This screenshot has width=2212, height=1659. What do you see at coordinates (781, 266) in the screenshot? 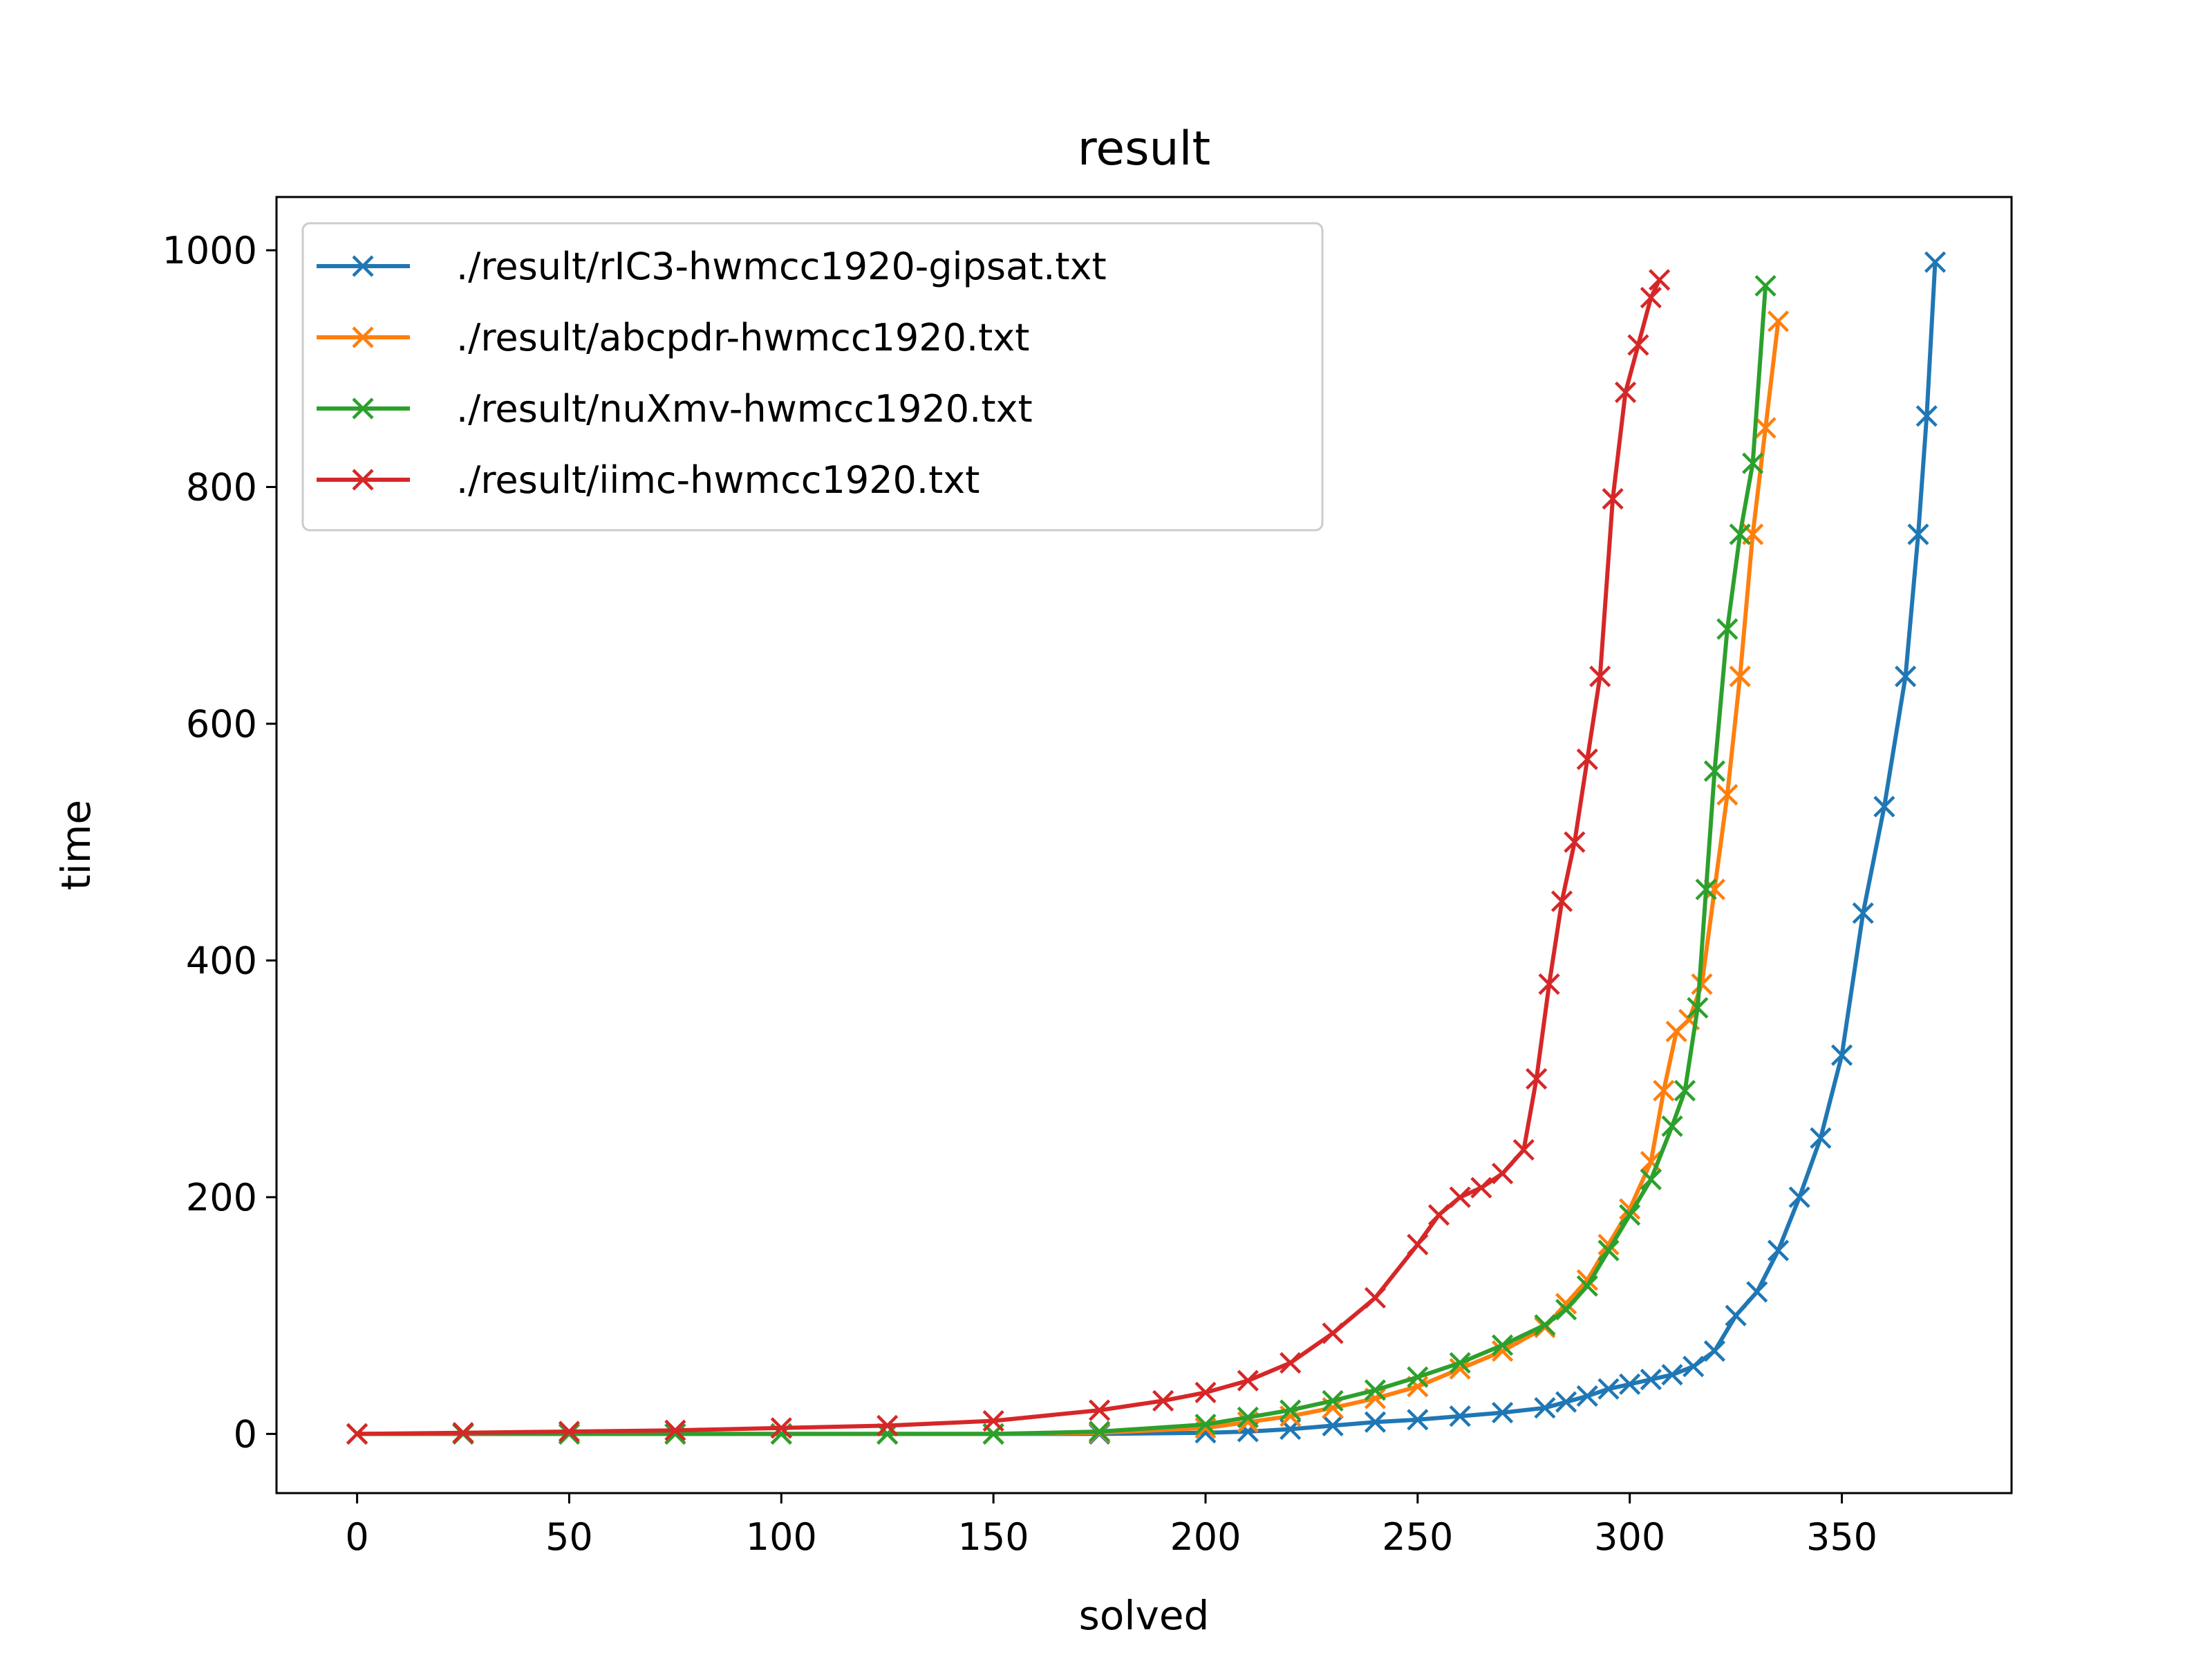
I see `legend-label: ./result/rIC3-hwmcc1920-gipsat.txt` at bounding box center [781, 266].